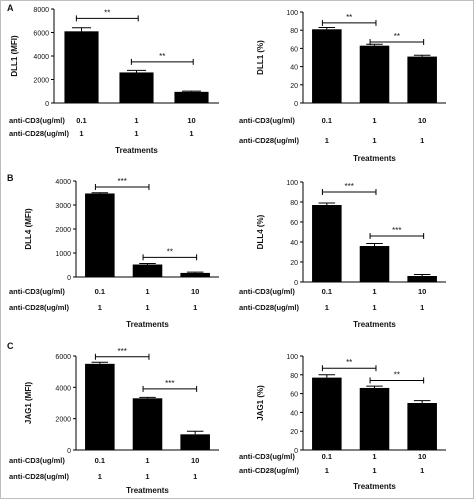 This screenshot has height=500, width=474. What do you see at coordinates (14, 56) in the screenshot?
I see `y-axis-label: DLL1 (MFI)` at bounding box center [14, 56].